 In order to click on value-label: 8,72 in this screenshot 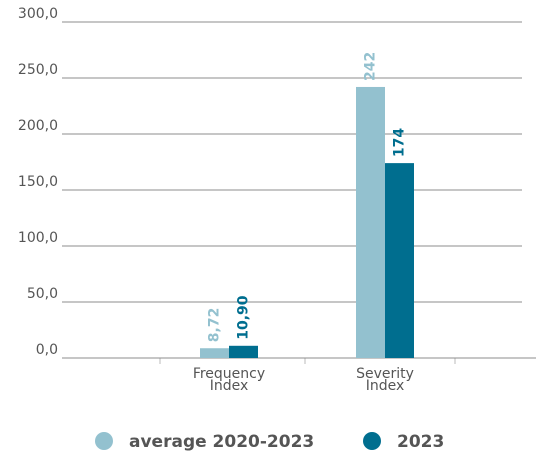, I will do `click(215, 325)`.